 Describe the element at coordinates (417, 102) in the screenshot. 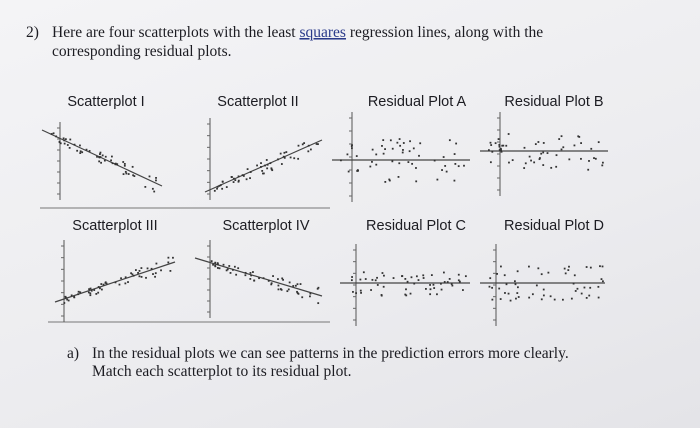

I see `panel-label: Residual Plot A` at that location.